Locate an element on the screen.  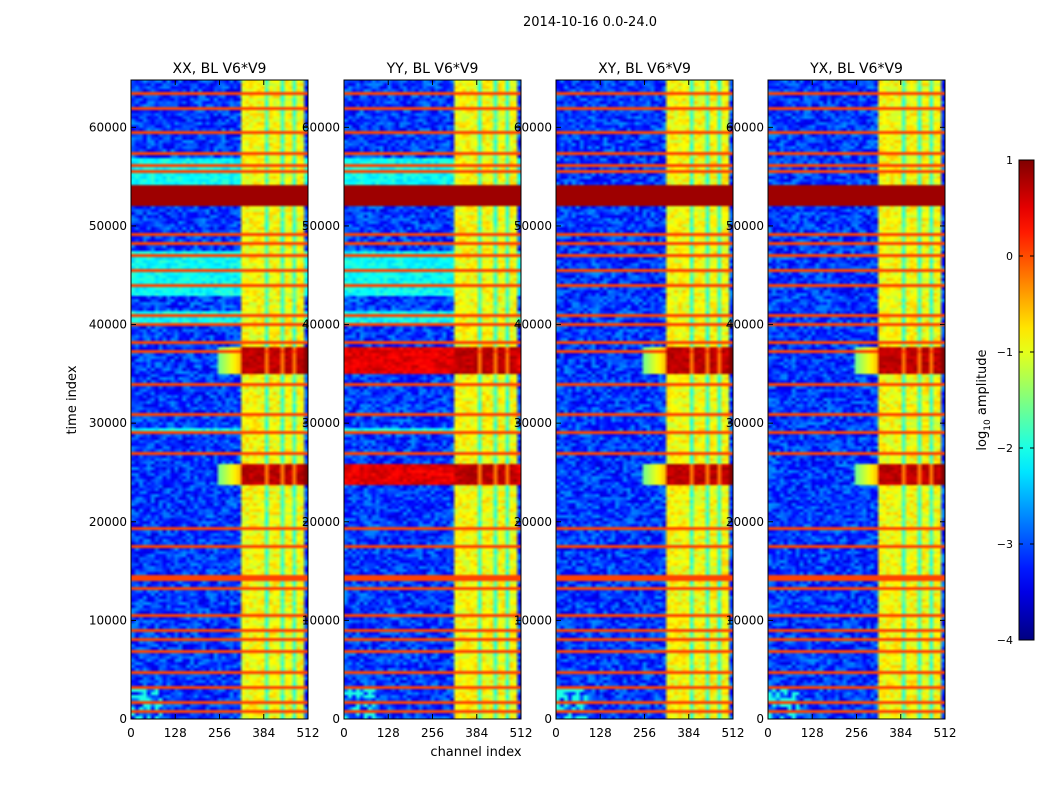
colorbar-label: log10 amplitude is located at coordinates (984, 399).